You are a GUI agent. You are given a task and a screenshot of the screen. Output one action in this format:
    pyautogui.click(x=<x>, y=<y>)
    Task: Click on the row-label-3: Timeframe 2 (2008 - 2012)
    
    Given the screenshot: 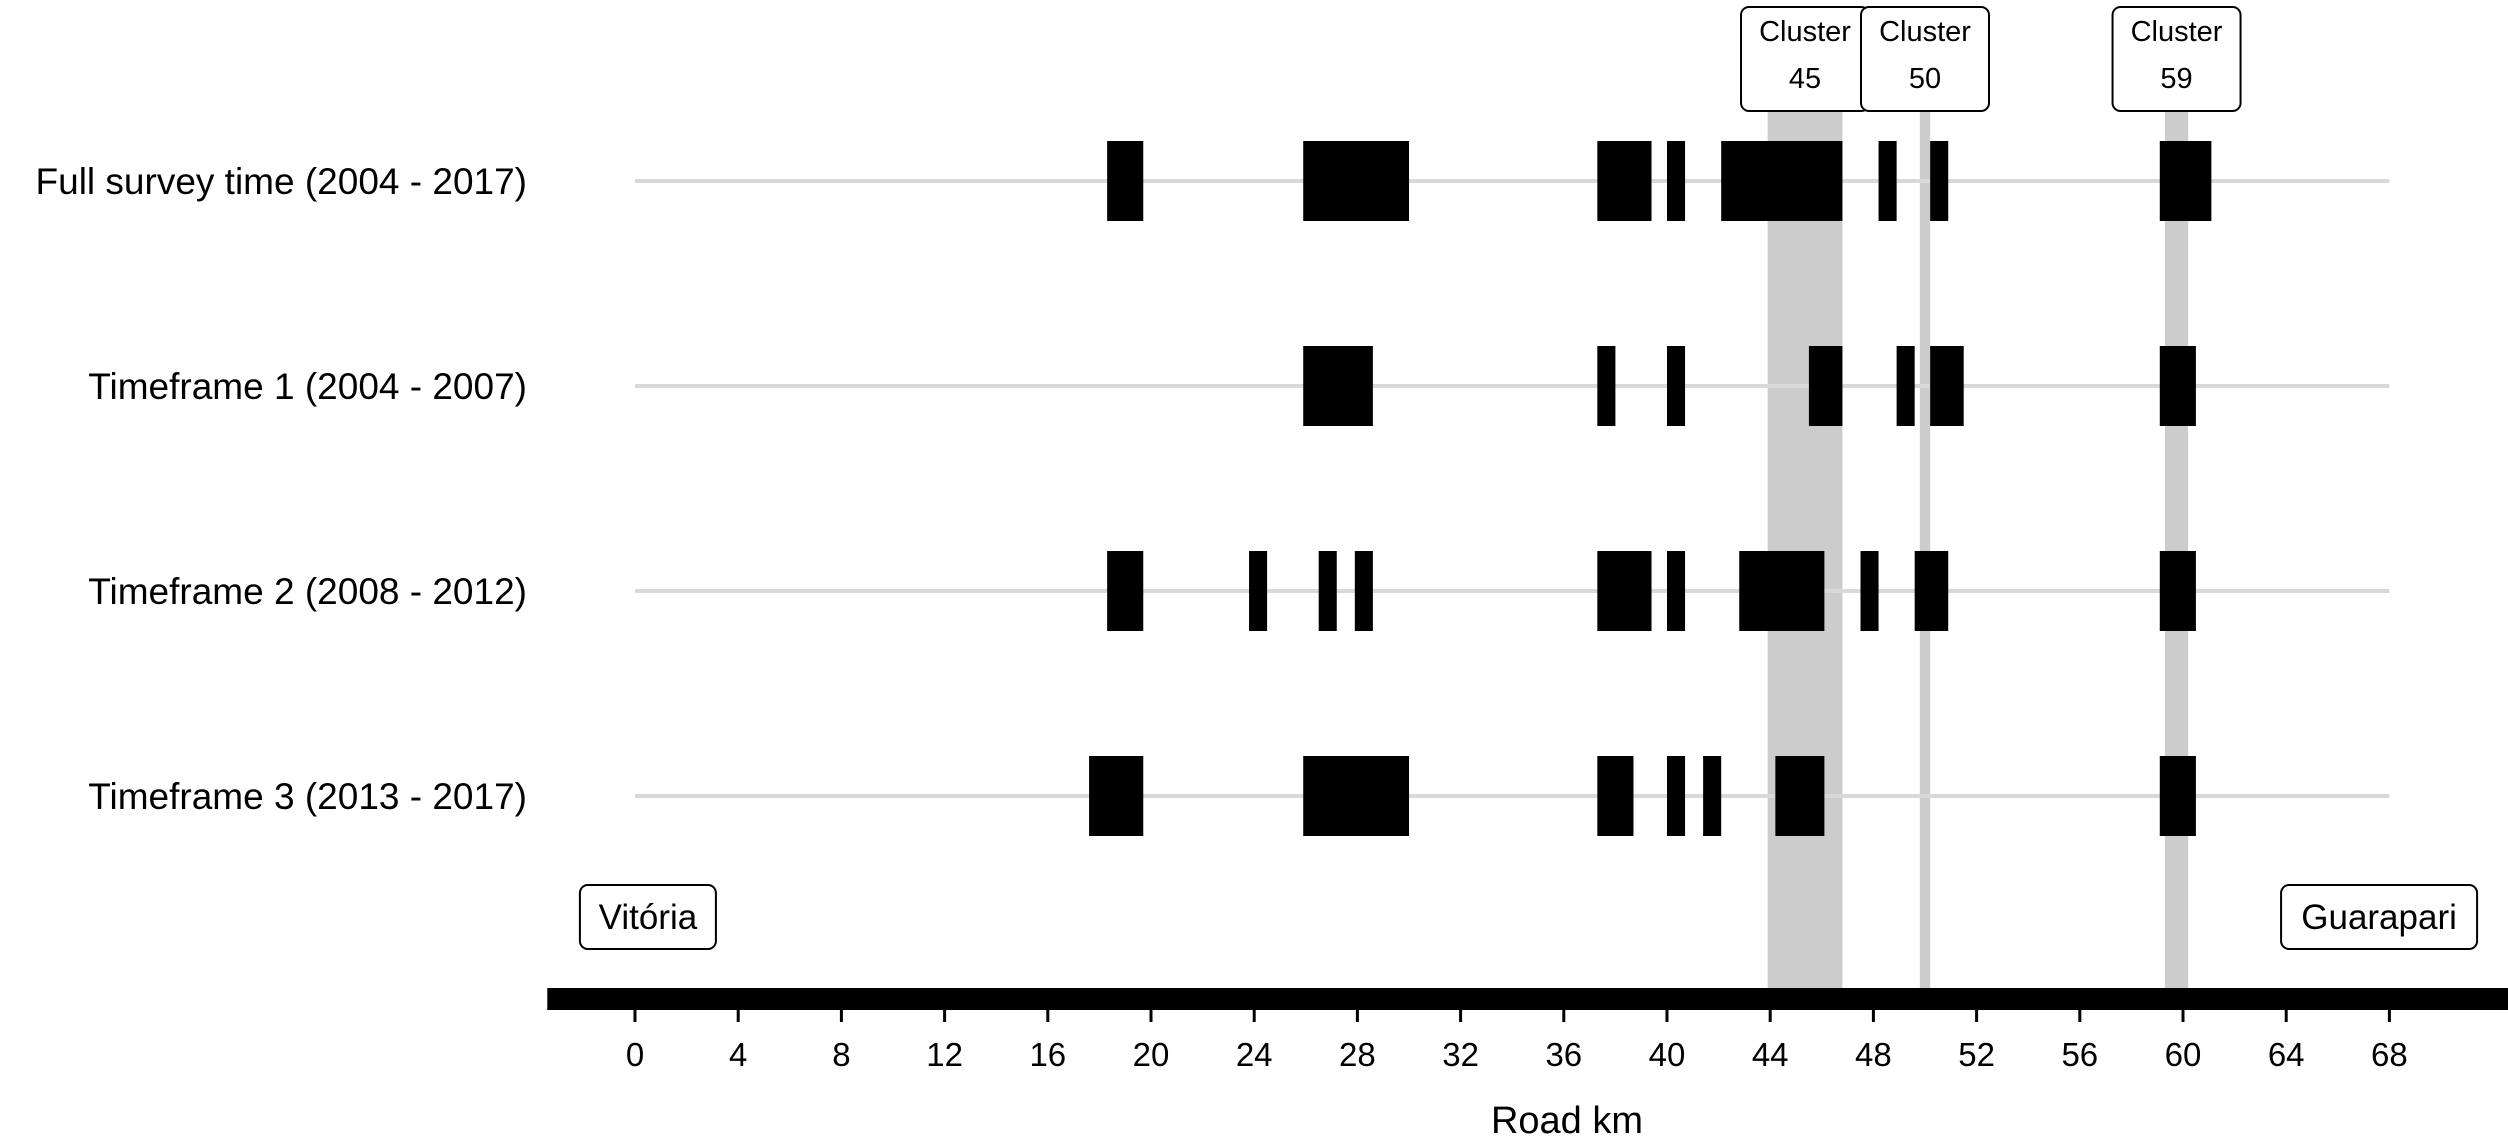 What is the action you would take?
    pyautogui.click(x=307, y=591)
    